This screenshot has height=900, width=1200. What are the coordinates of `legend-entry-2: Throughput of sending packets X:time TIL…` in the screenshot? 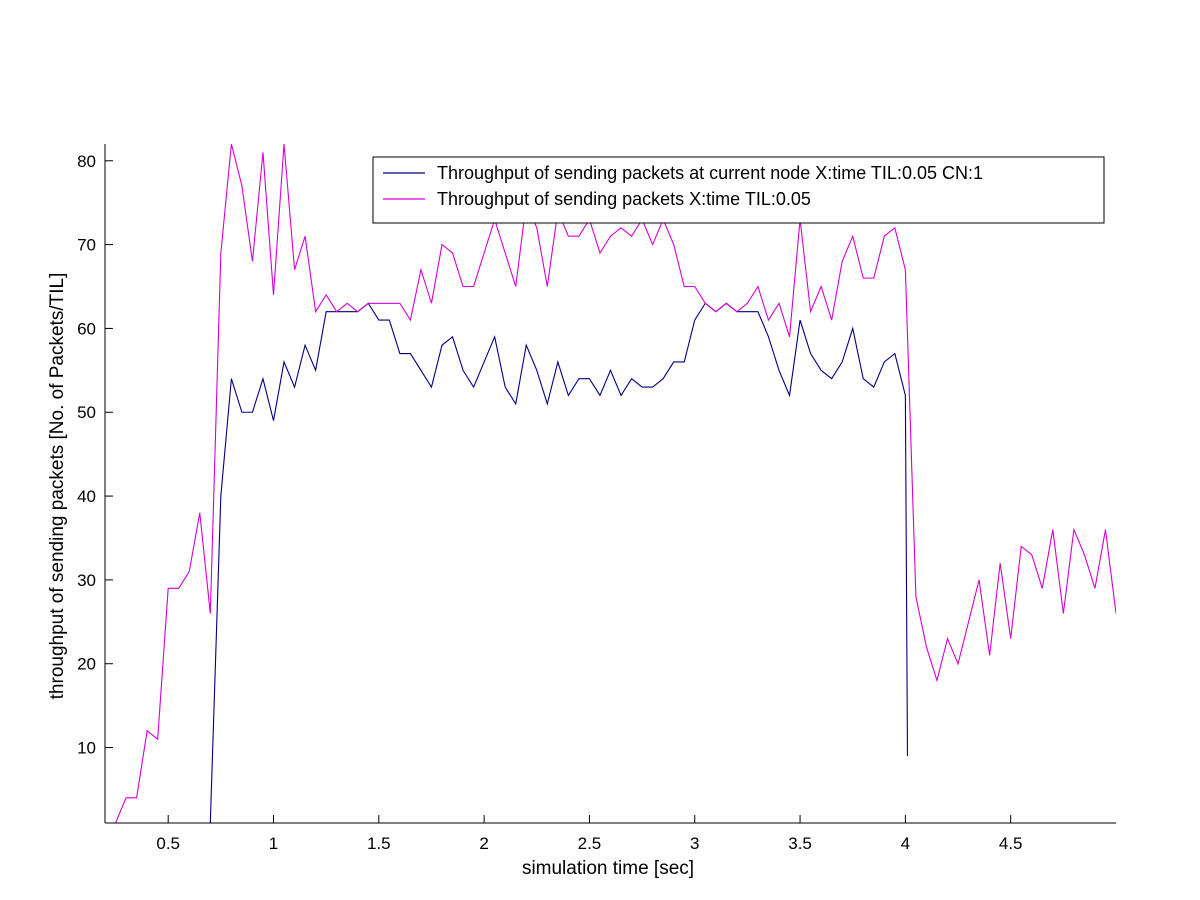 It's located at (624, 199).